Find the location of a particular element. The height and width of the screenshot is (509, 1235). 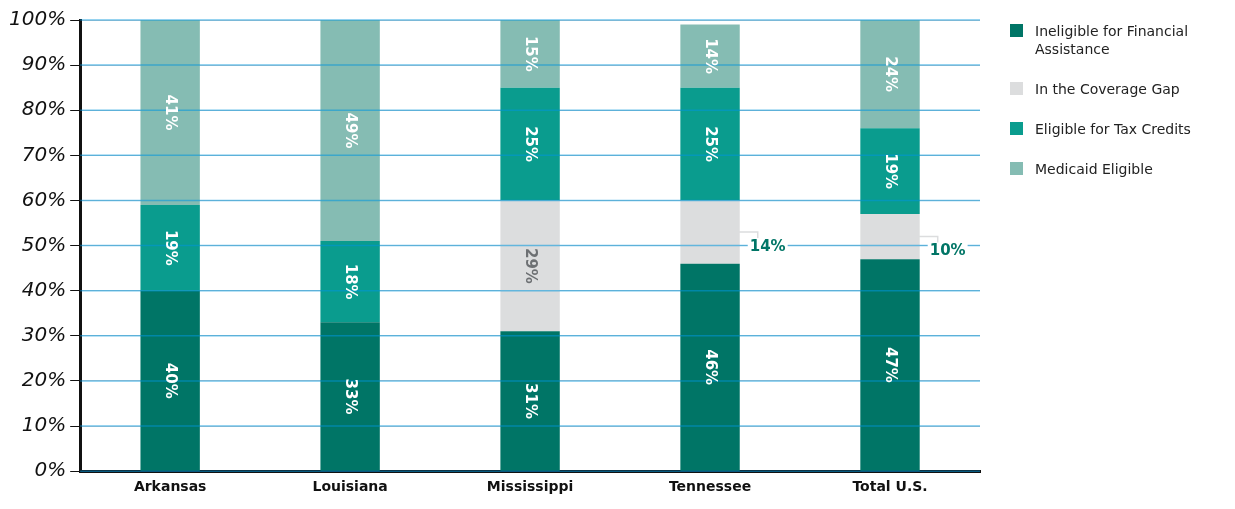

data-label: 40% is located at coordinates (171, 380).